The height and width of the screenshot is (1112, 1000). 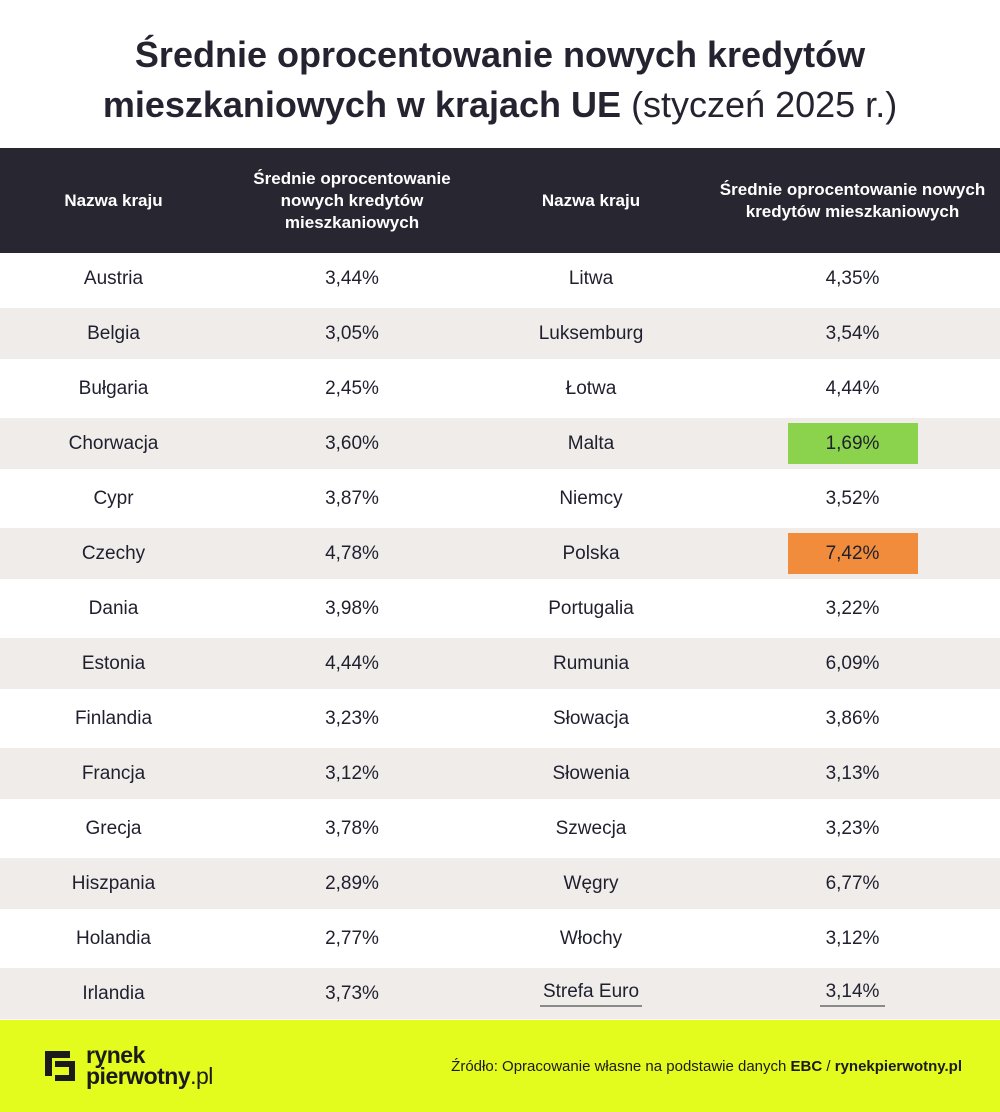 What do you see at coordinates (852, 883) in the screenshot?
I see `rate-value: 6,77%` at bounding box center [852, 883].